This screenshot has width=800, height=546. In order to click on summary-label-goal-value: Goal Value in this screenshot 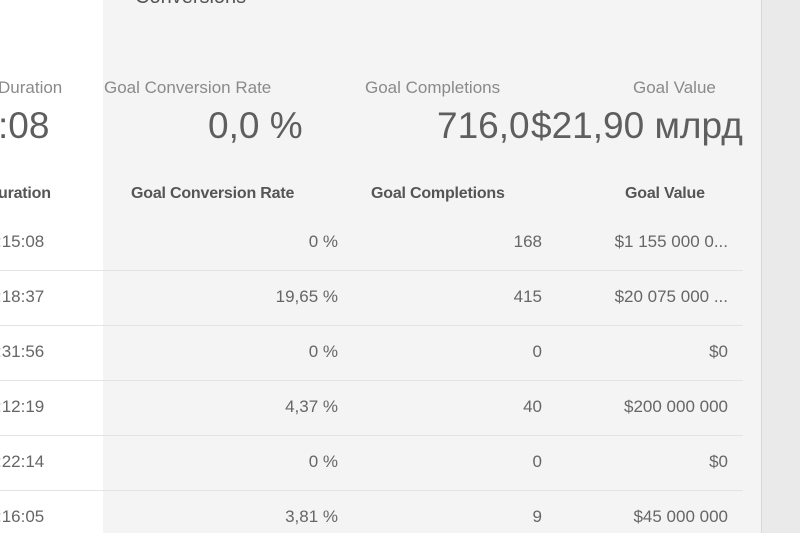, I will do `click(674, 87)`.